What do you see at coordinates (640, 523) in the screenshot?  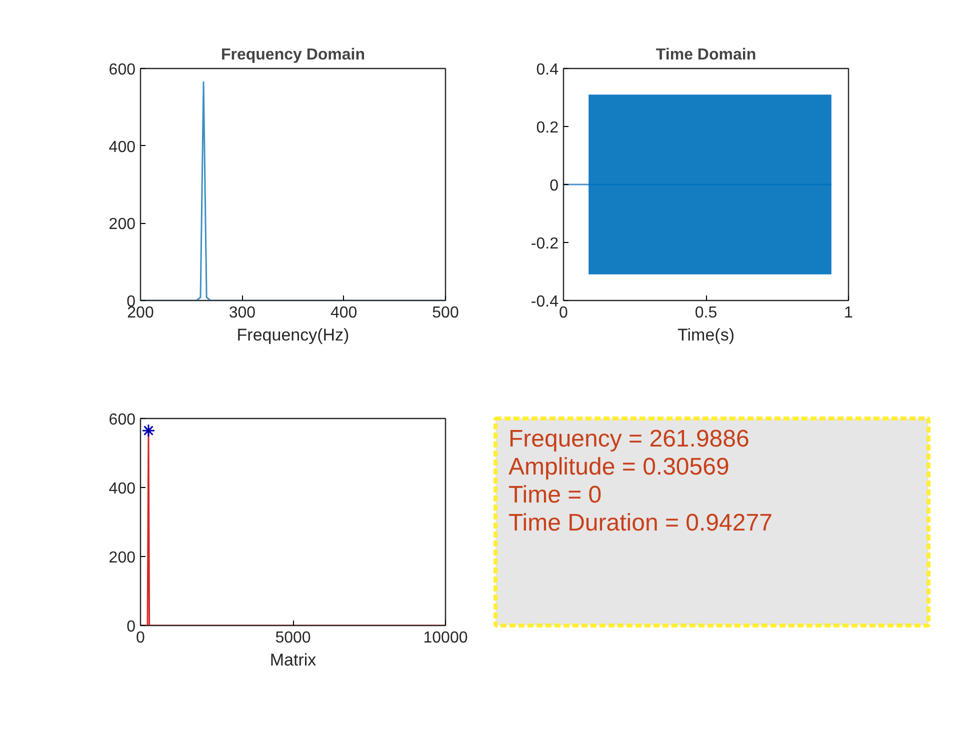 I see `text: Time Duration = 0.94277` at bounding box center [640, 523].